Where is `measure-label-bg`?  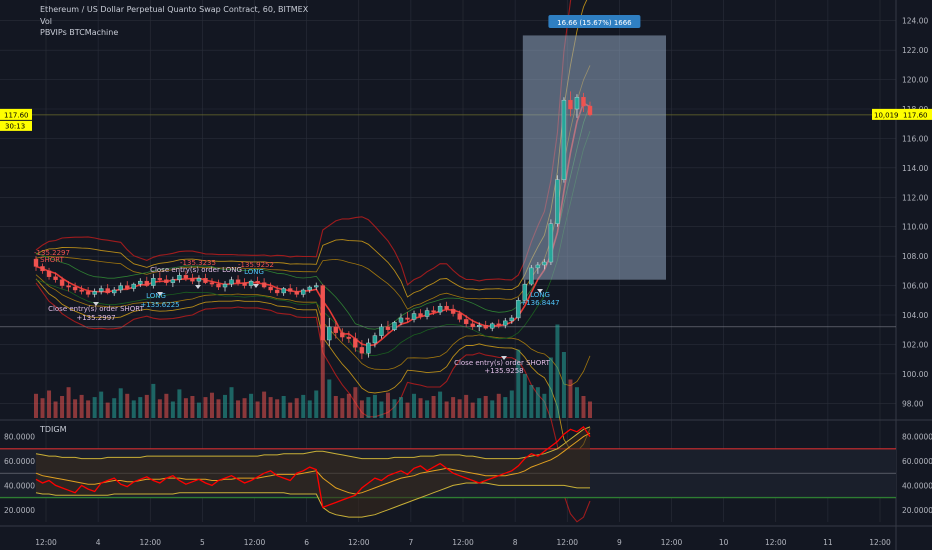
measure-label-bg is located at coordinates (594, 21).